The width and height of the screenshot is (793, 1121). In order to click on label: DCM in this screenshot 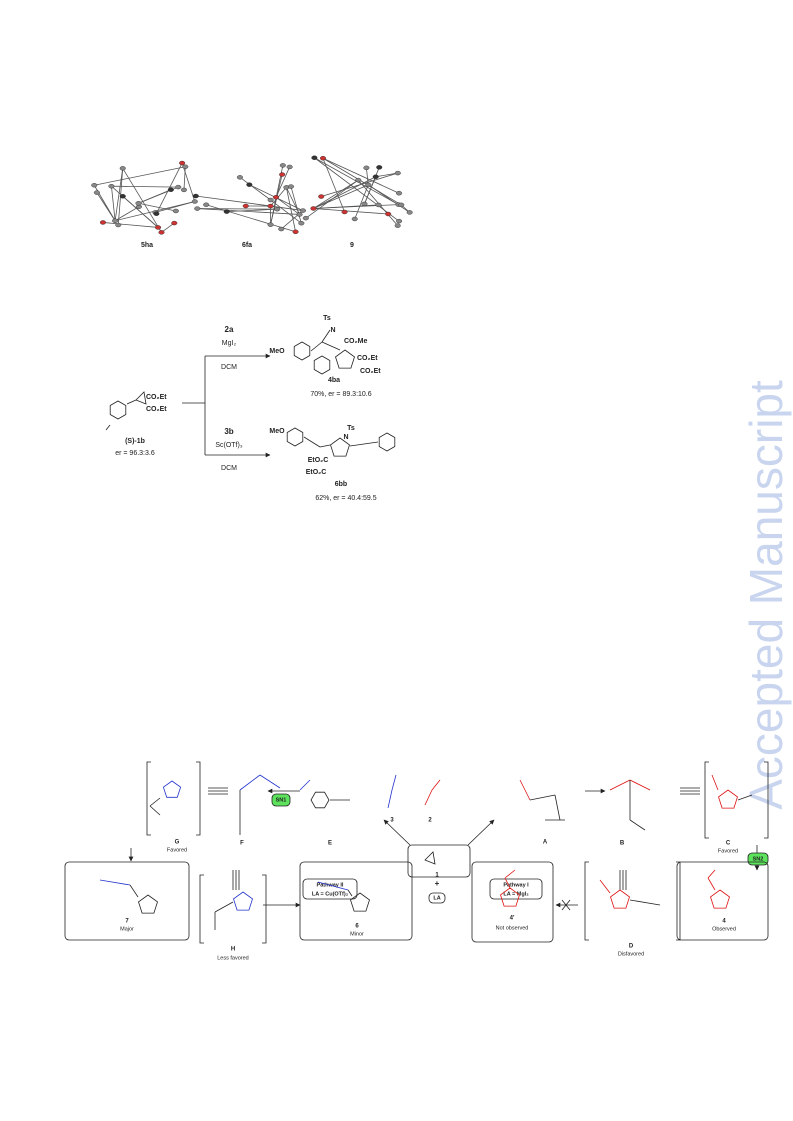, I will do `click(229, 367)`.